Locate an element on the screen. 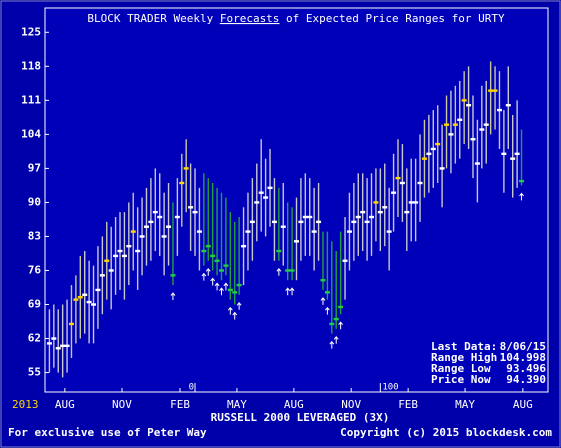  y-tick-label: 69 is located at coordinates (34, 304).